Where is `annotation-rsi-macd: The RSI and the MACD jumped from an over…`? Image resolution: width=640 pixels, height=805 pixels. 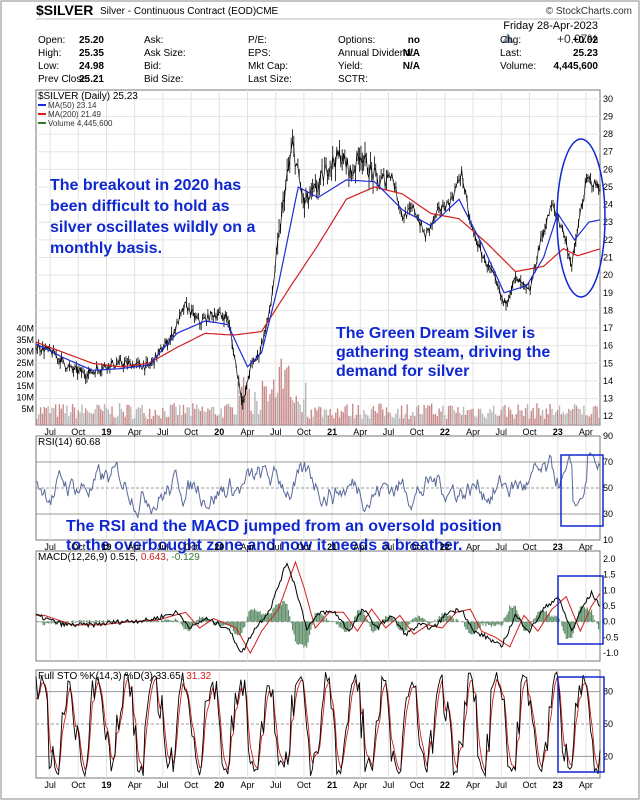
annotation-rsi-macd: The RSI and the MACD jumped from an over… is located at coordinates (284, 536).